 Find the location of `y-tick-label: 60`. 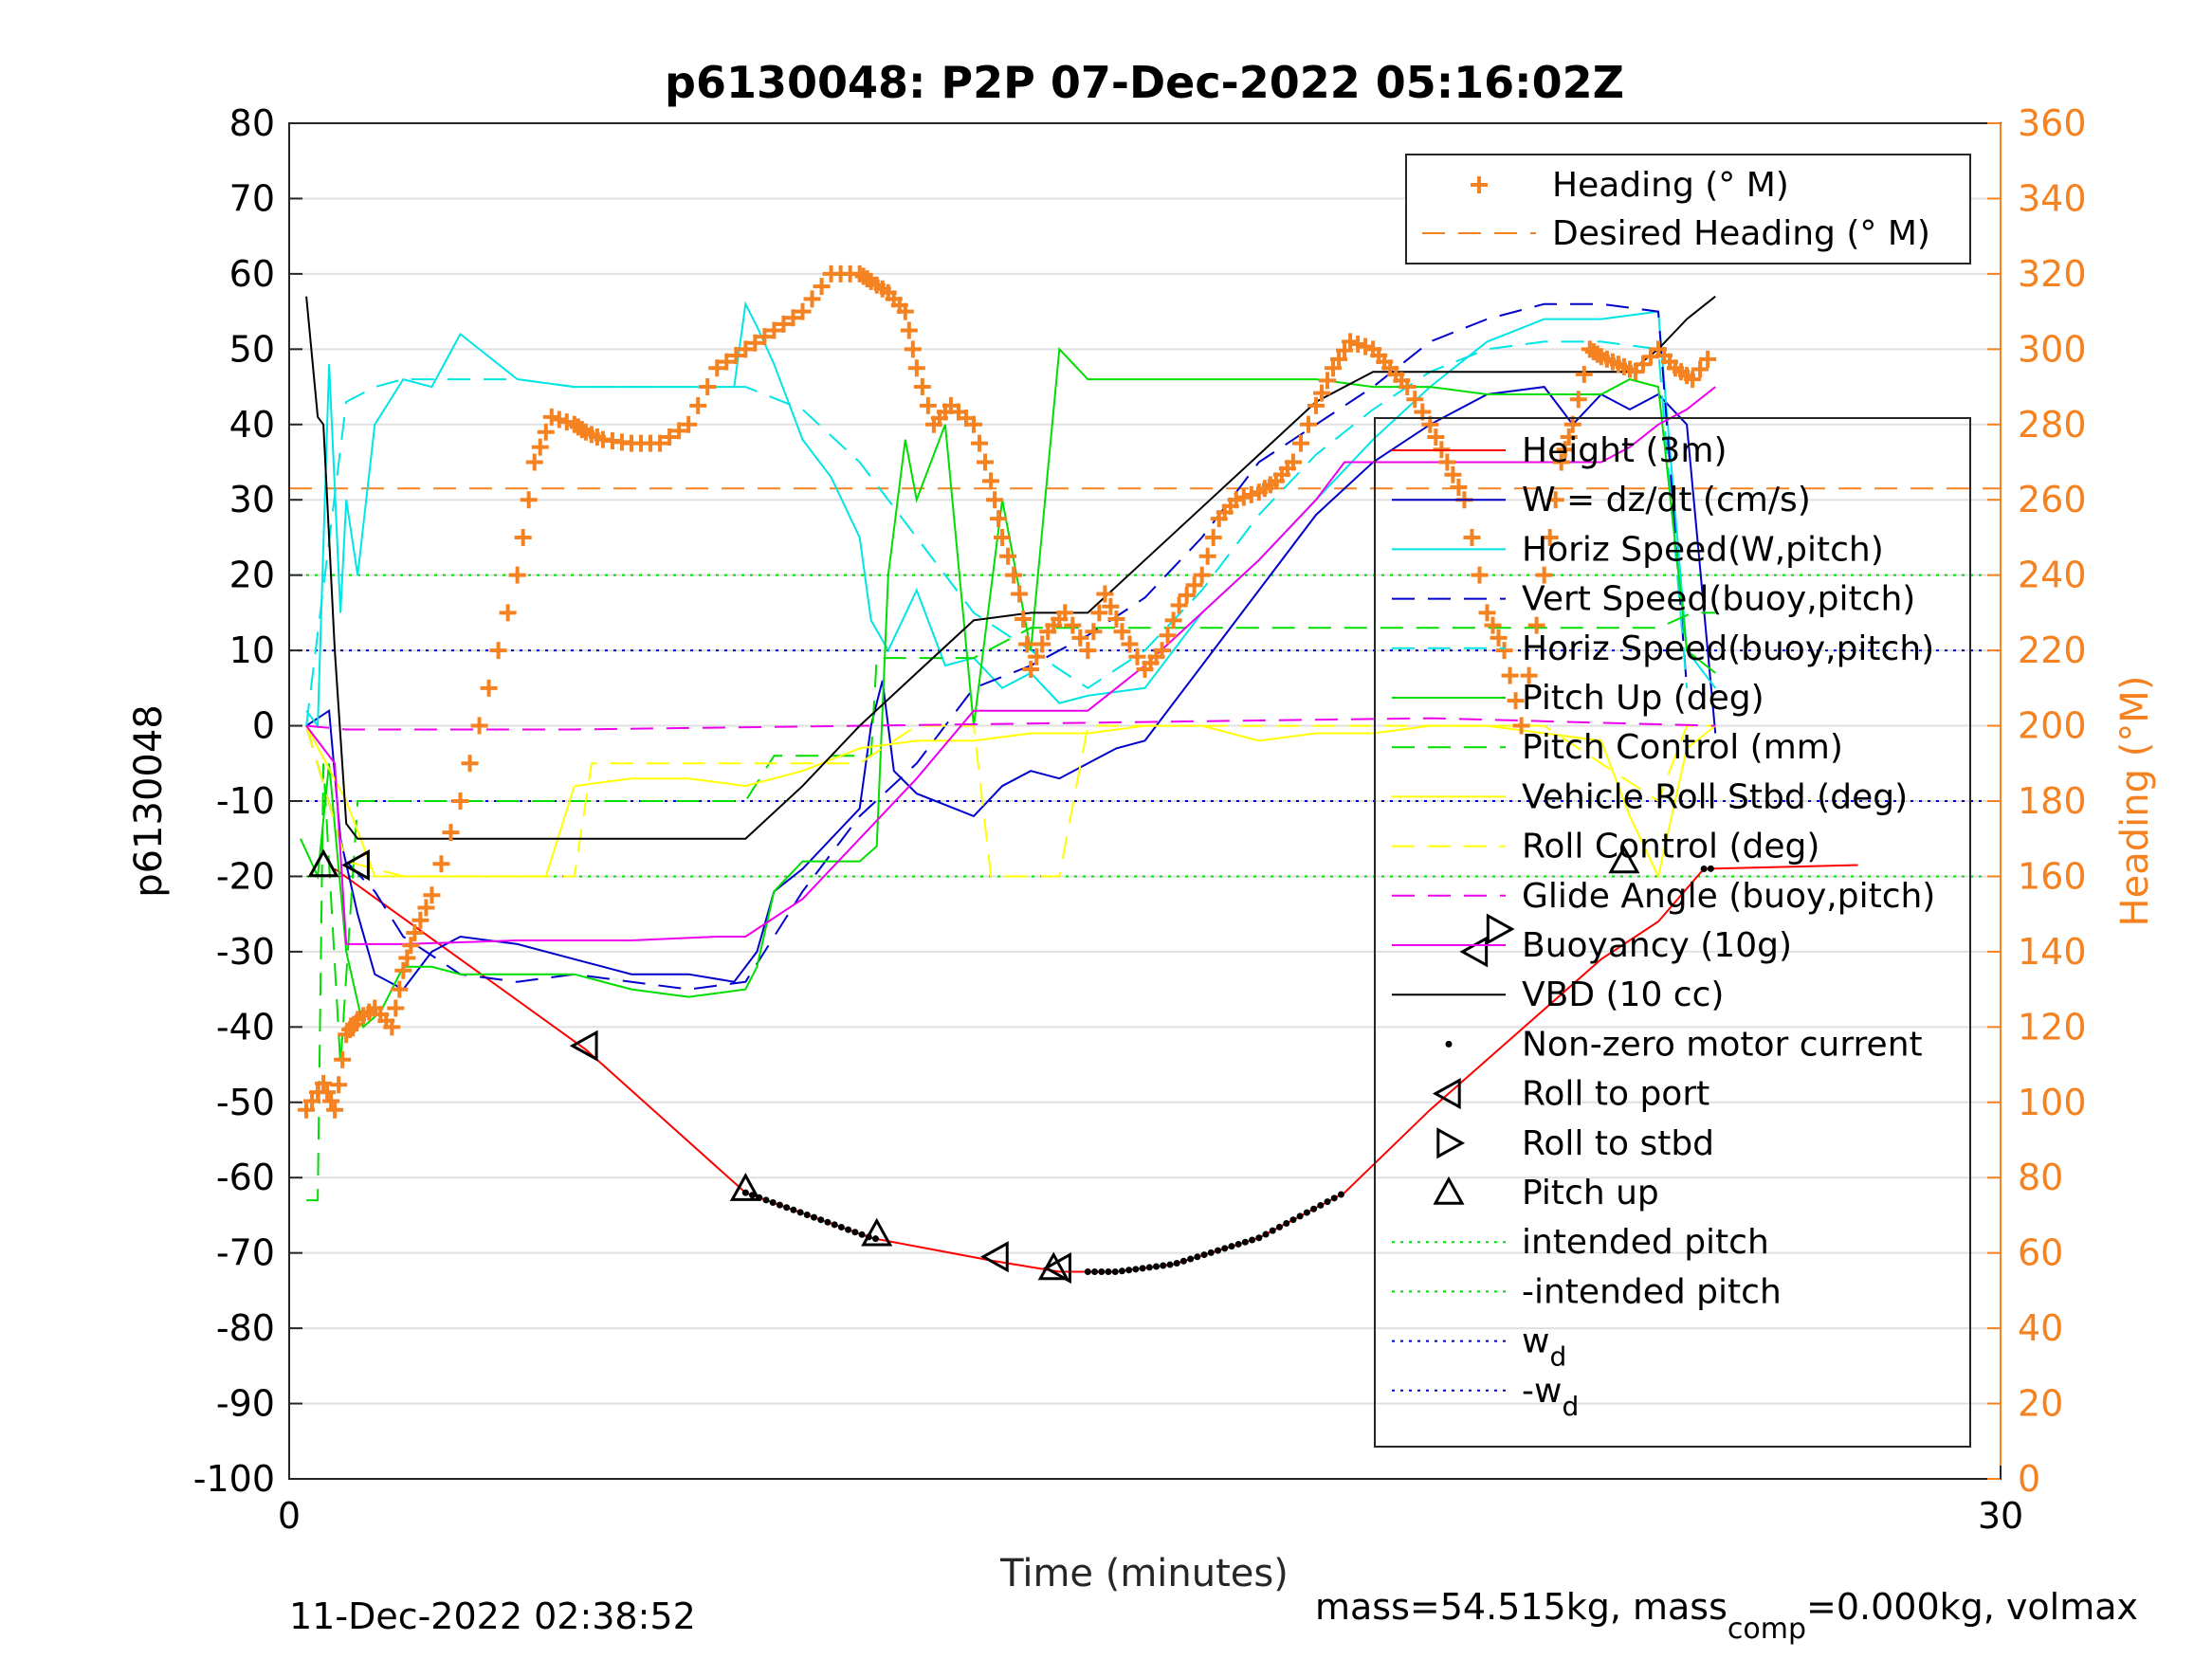

y-tick-label: 60 is located at coordinates (252, 274).